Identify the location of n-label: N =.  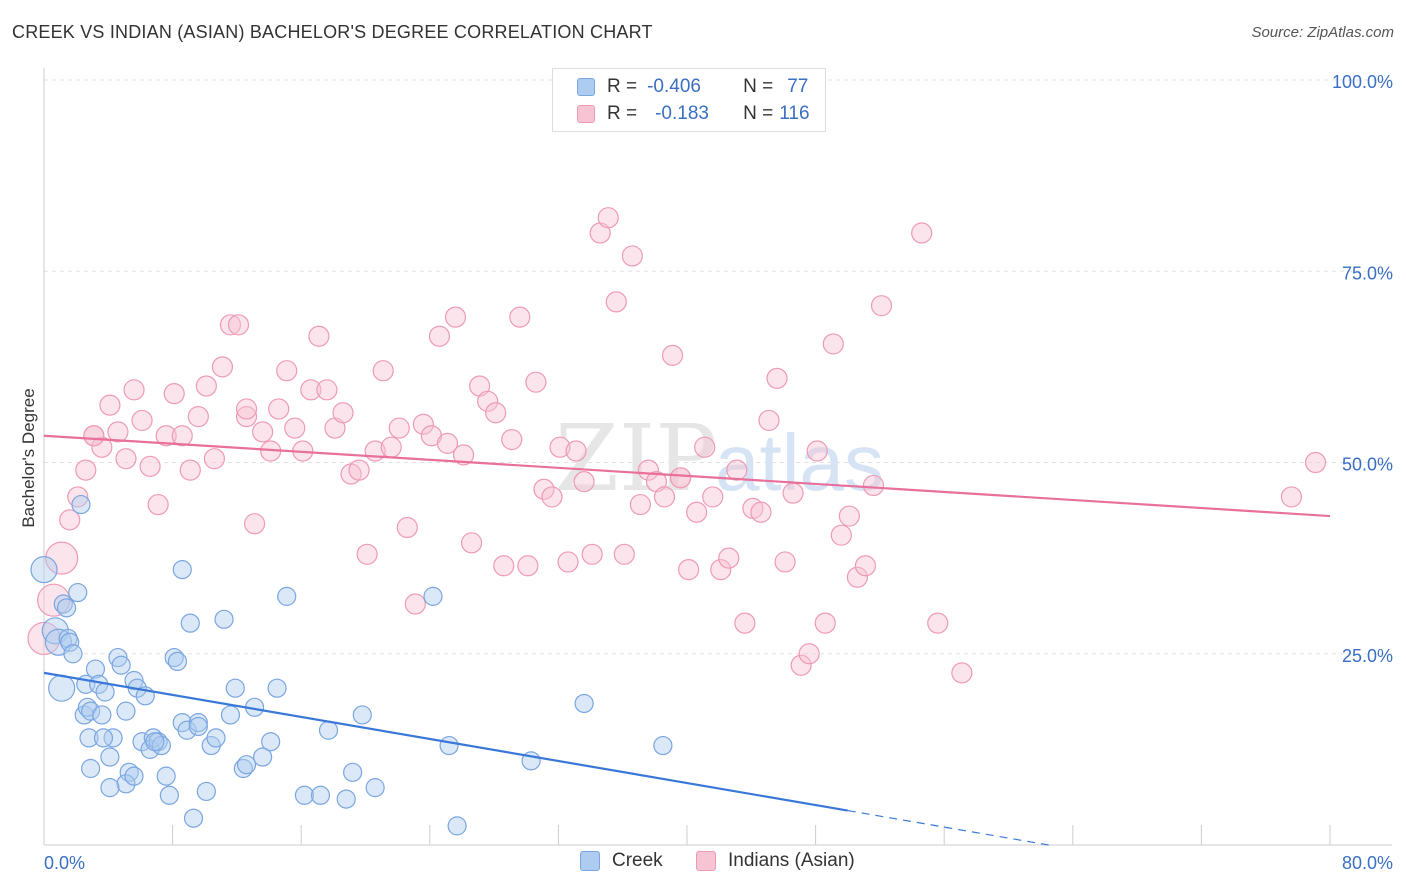
(758, 113).